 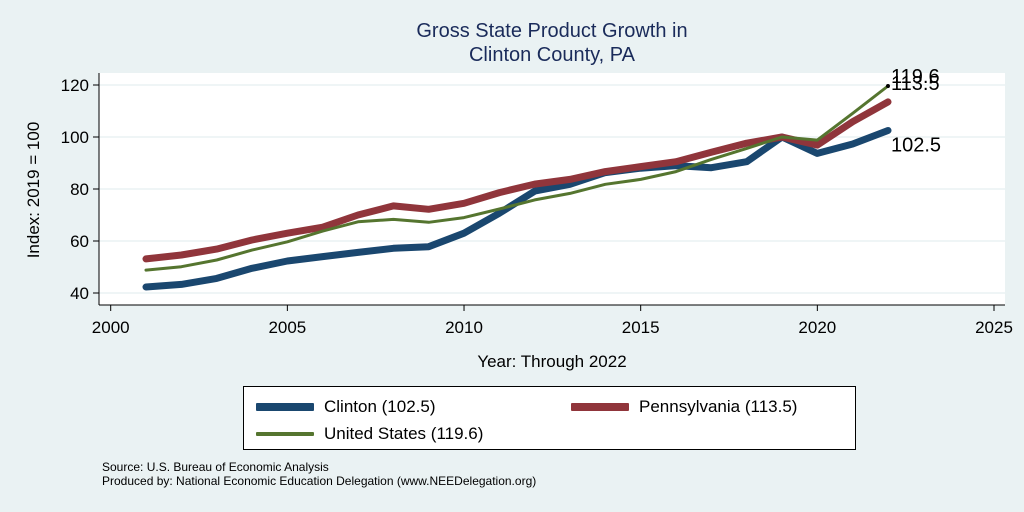 What do you see at coordinates (552, 321) in the screenshot?
I see `x-axis-ticks: 2000 2005 2010 2015 2020 2025` at bounding box center [552, 321].